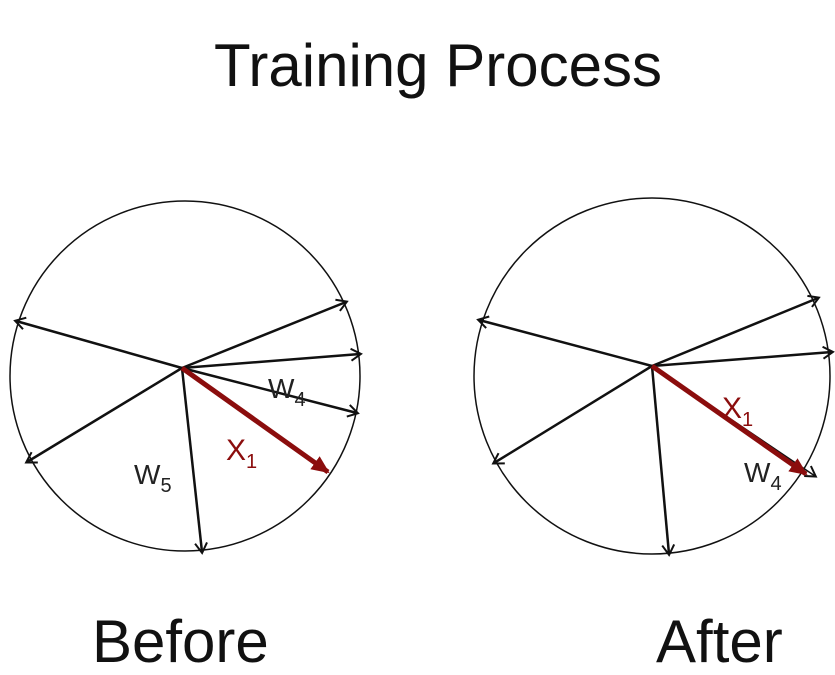 Image resolution: width=835 pixels, height=675 pixels. I want to click on after-weight-vector-down, so click(663, 461).